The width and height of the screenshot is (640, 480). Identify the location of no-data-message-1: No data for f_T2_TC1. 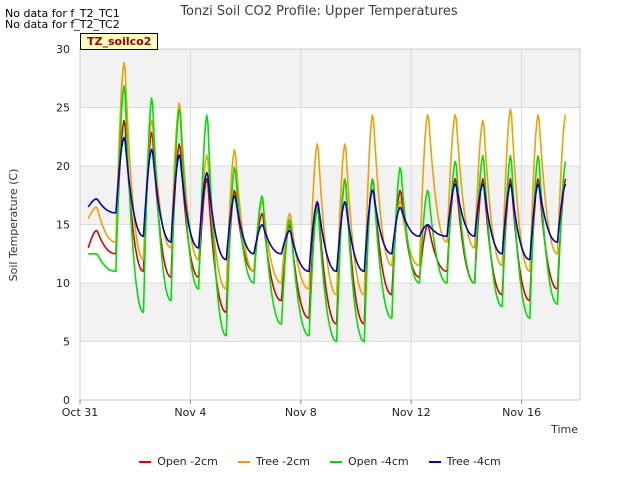
(62, 13).